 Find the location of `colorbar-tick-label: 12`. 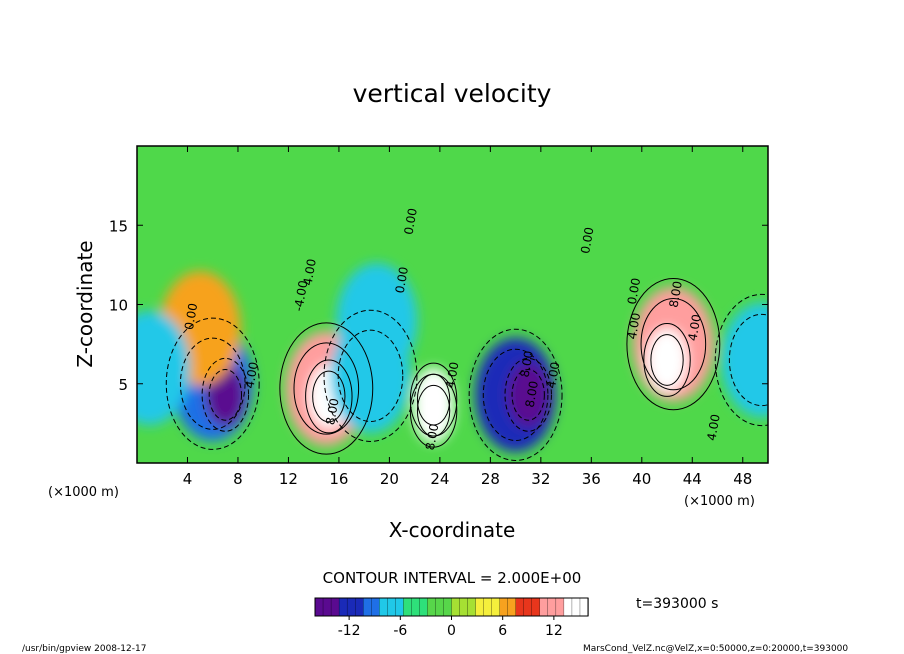

colorbar-tick-label: 12 is located at coordinates (554, 631).